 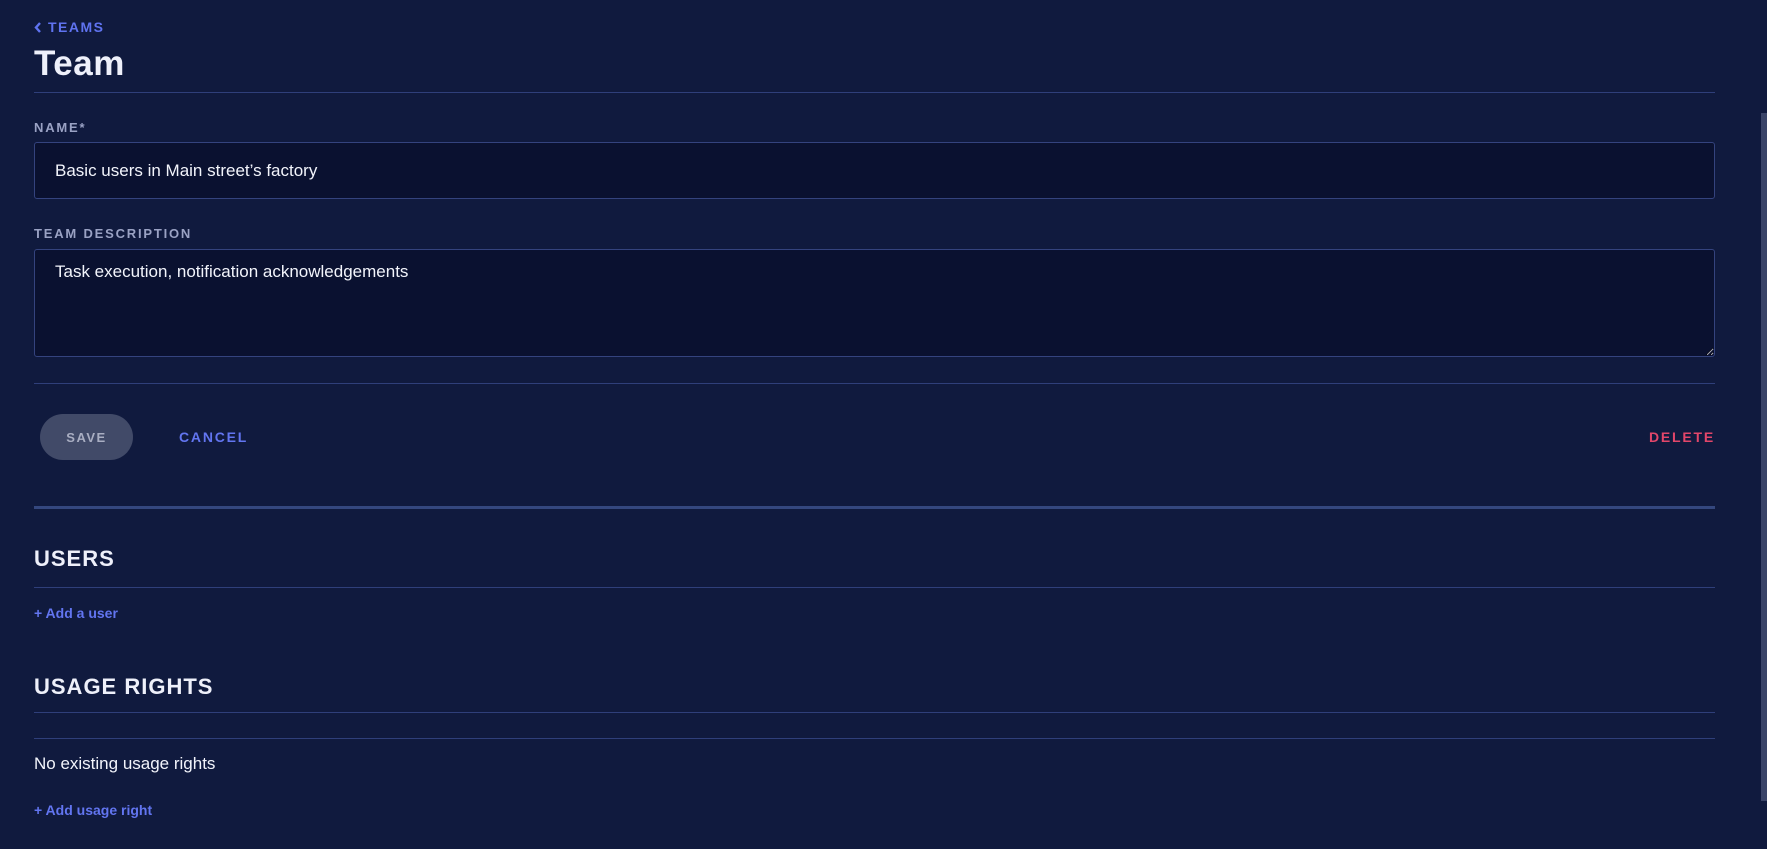 What do you see at coordinates (93, 810) in the screenshot?
I see `add-usage-right-link: + Add usage right` at bounding box center [93, 810].